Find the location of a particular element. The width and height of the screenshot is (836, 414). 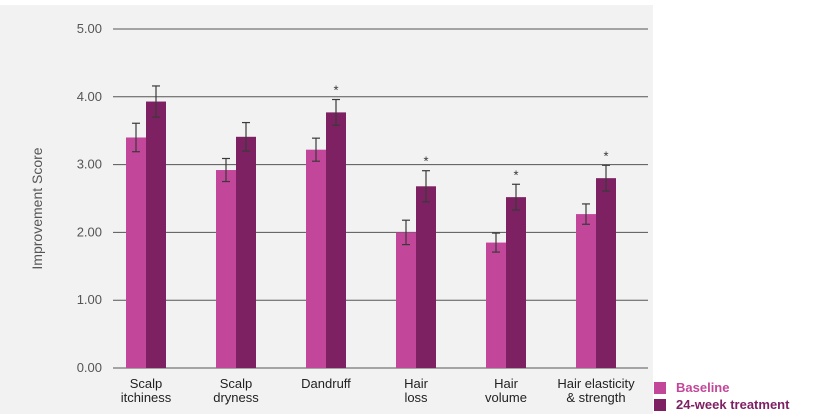

legend-swatch-baseline is located at coordinates (660, 387).